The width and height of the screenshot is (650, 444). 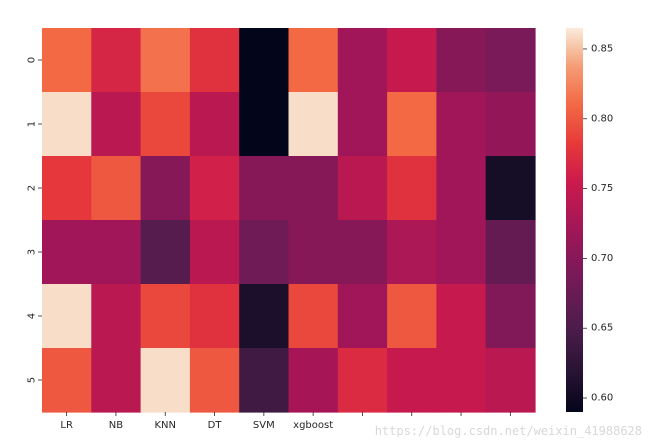 What do you see at coordinates (264, 124) in the screenshot?
I see `heatmap-cell-r1-c4` at bounding box center [264, 124].